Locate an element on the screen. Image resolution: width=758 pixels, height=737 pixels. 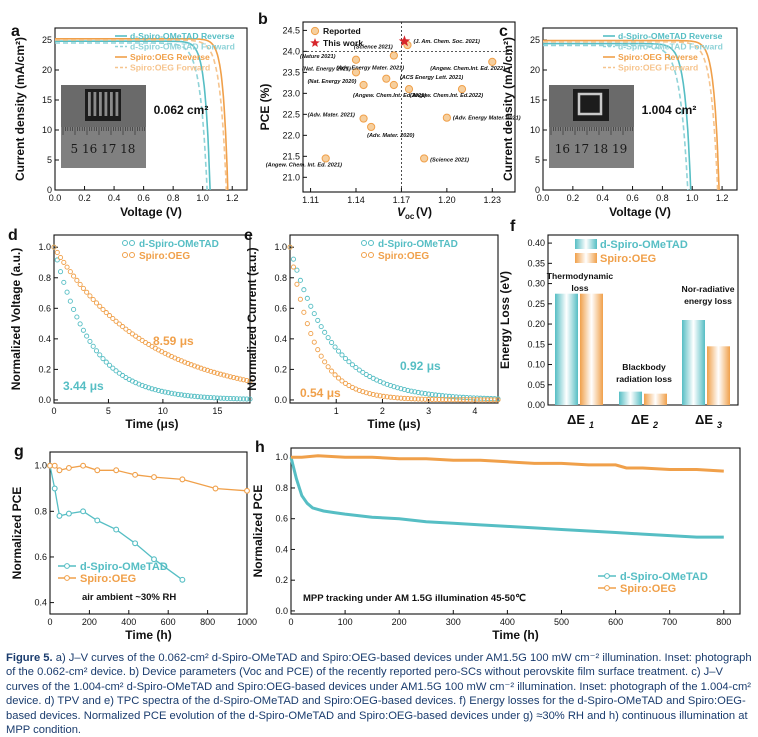
panel-a-ytick-label: 5 is located at coordinates (49, 160).